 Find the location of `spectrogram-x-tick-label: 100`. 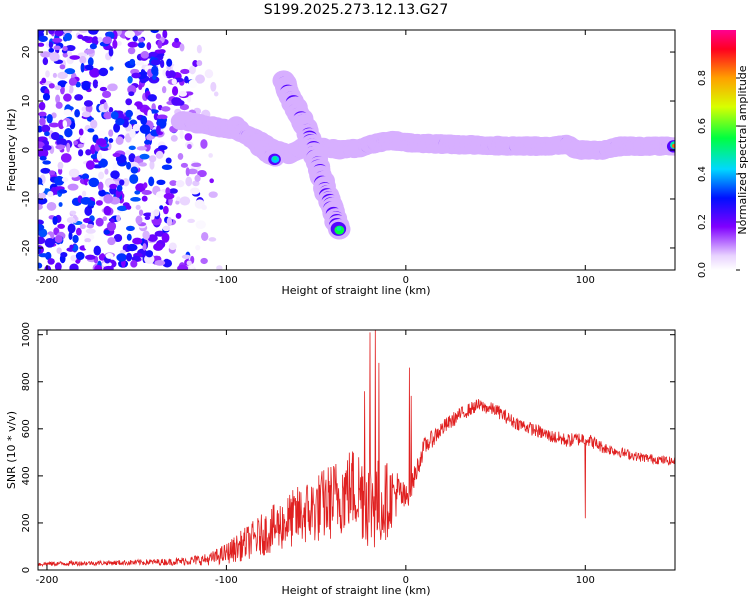

spectrogram-x-tick-label: 100 is located at coordinates (585, 280).